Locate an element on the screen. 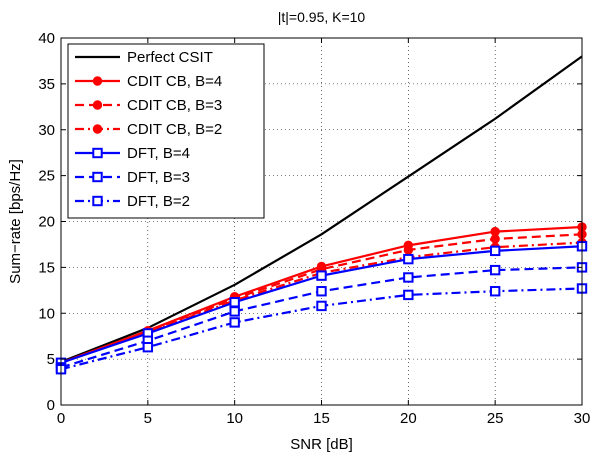 Image resolution: width=600 pixels, height=453 pixels. legend-label: DFT, B=3 is located at coordinates (158, 177).